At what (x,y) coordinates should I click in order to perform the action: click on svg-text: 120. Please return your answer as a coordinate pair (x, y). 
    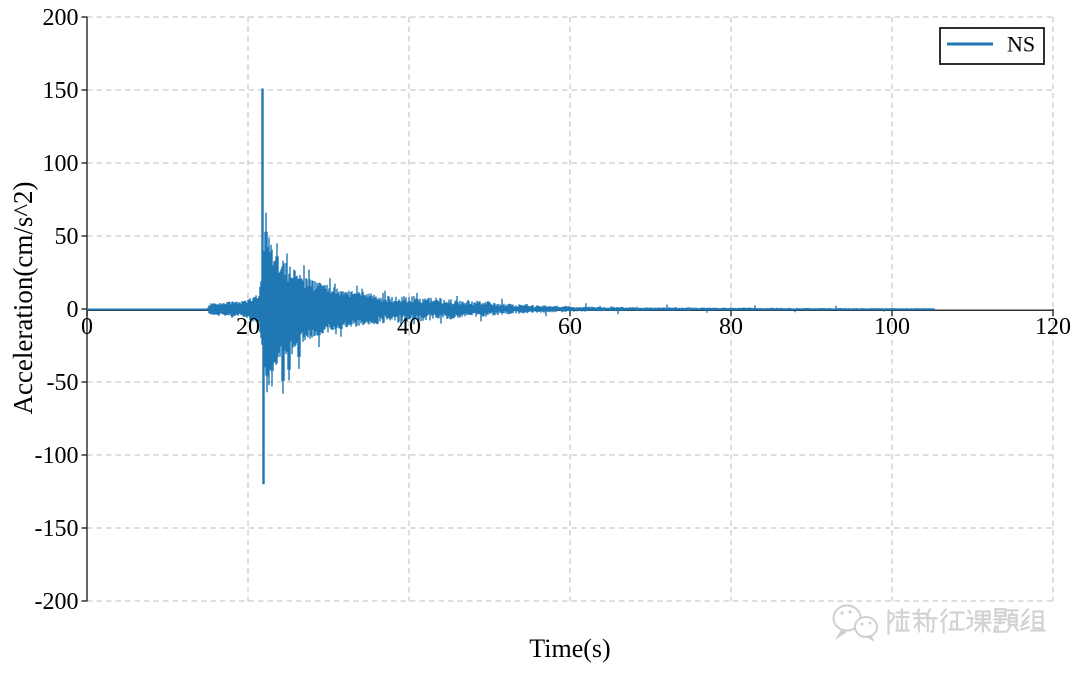
    Looking at the image, I should click on (1053, 327).